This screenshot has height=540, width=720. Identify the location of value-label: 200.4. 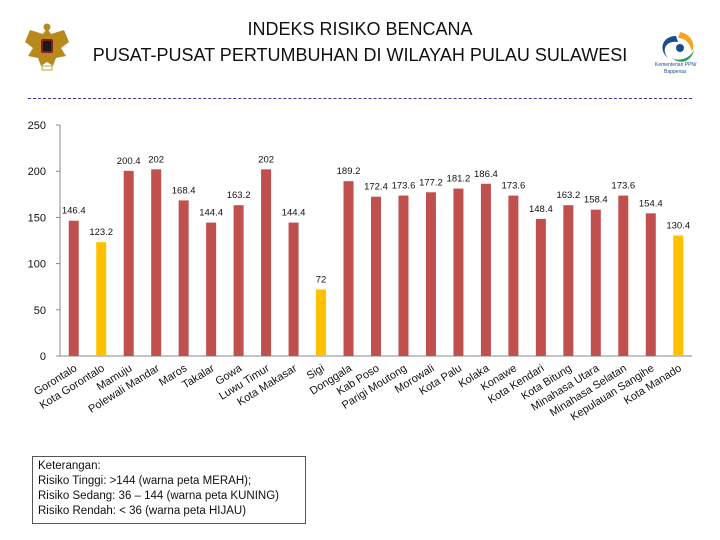
(129, 161).